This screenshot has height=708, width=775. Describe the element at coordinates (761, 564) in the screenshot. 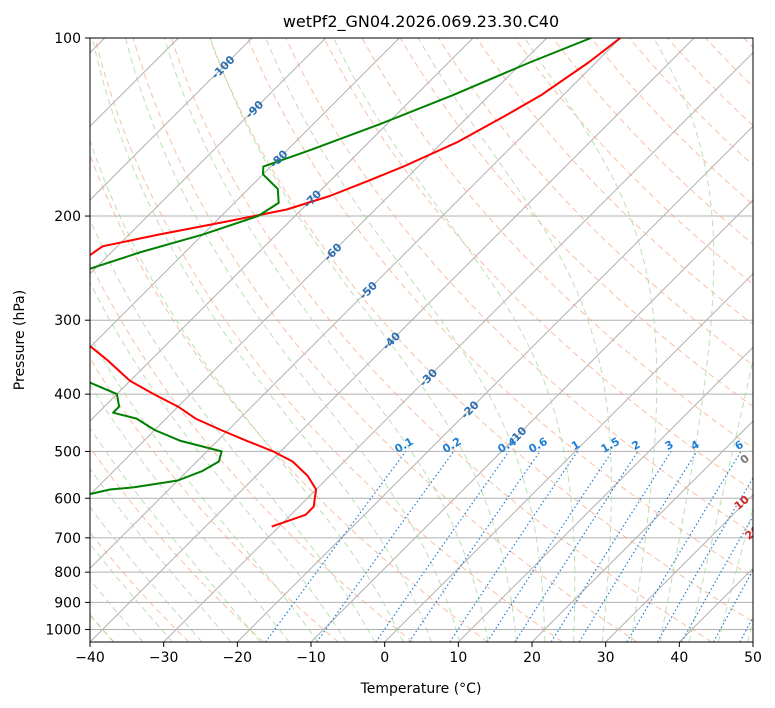

I see `moist-adiabat-label: 30` at that location.